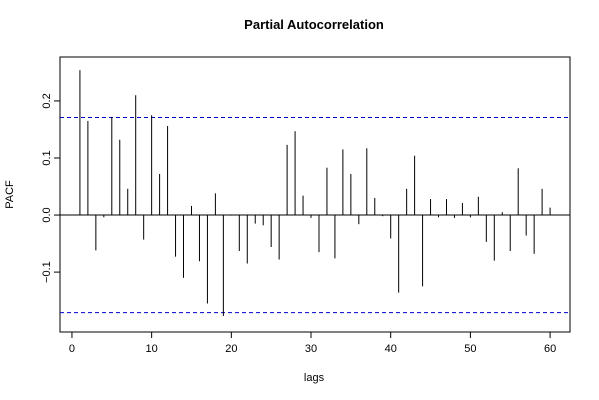 The width and height of the screenshot is (599, 400). Describe the element at coordinates (314, 378) in the screenshot. I see `x-axis-label: lags` at that location.